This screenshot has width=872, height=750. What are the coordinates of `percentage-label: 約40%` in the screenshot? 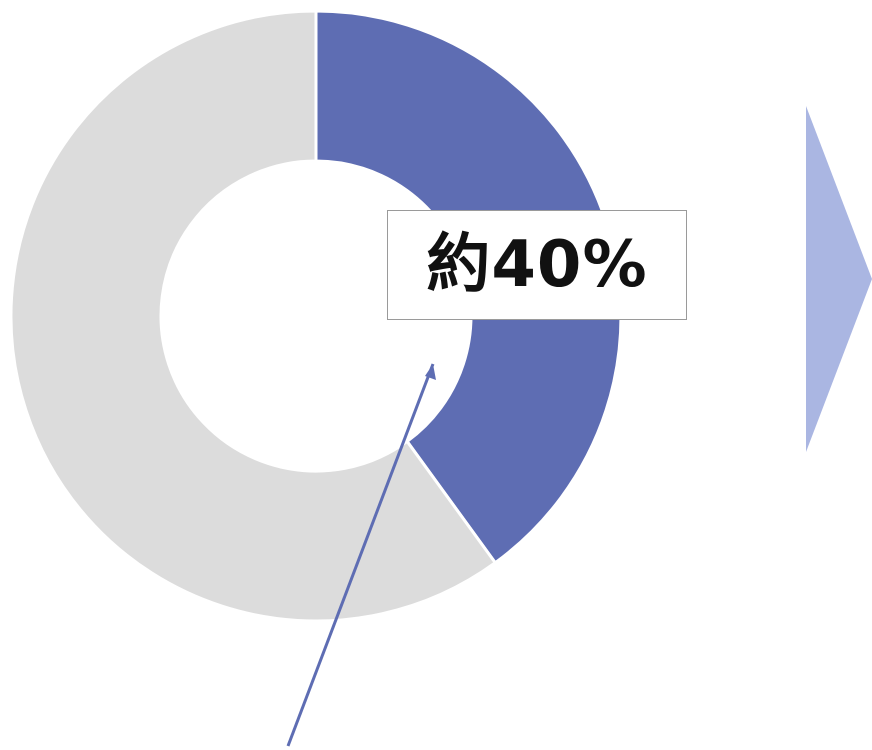 It's located at (537, 265).